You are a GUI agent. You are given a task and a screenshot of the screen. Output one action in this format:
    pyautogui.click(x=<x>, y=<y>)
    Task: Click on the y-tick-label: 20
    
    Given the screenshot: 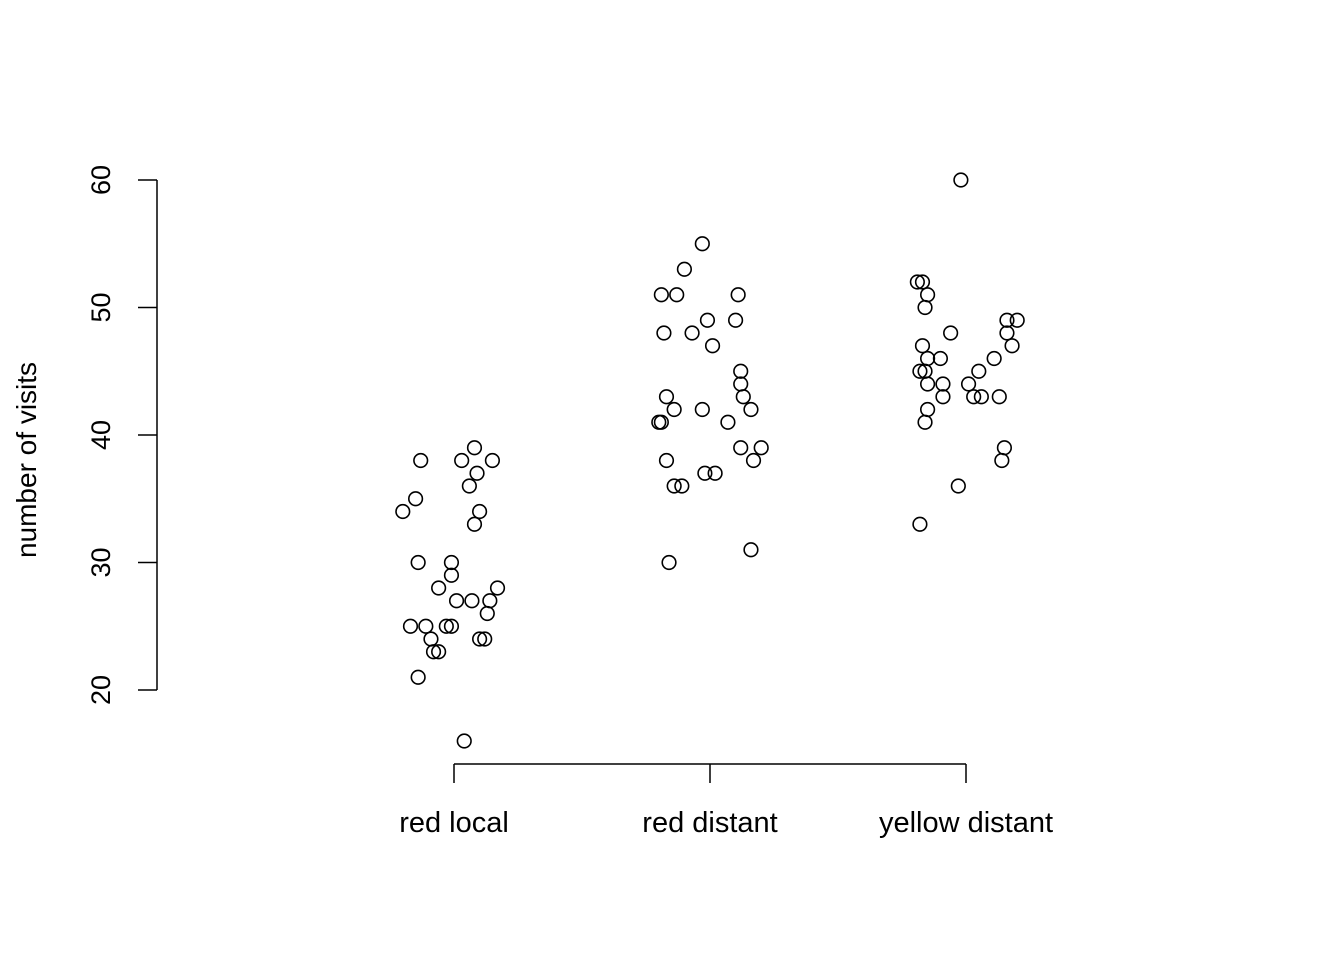 What is the action you would take?
    pyautogui.click(x=101, y=690)
    